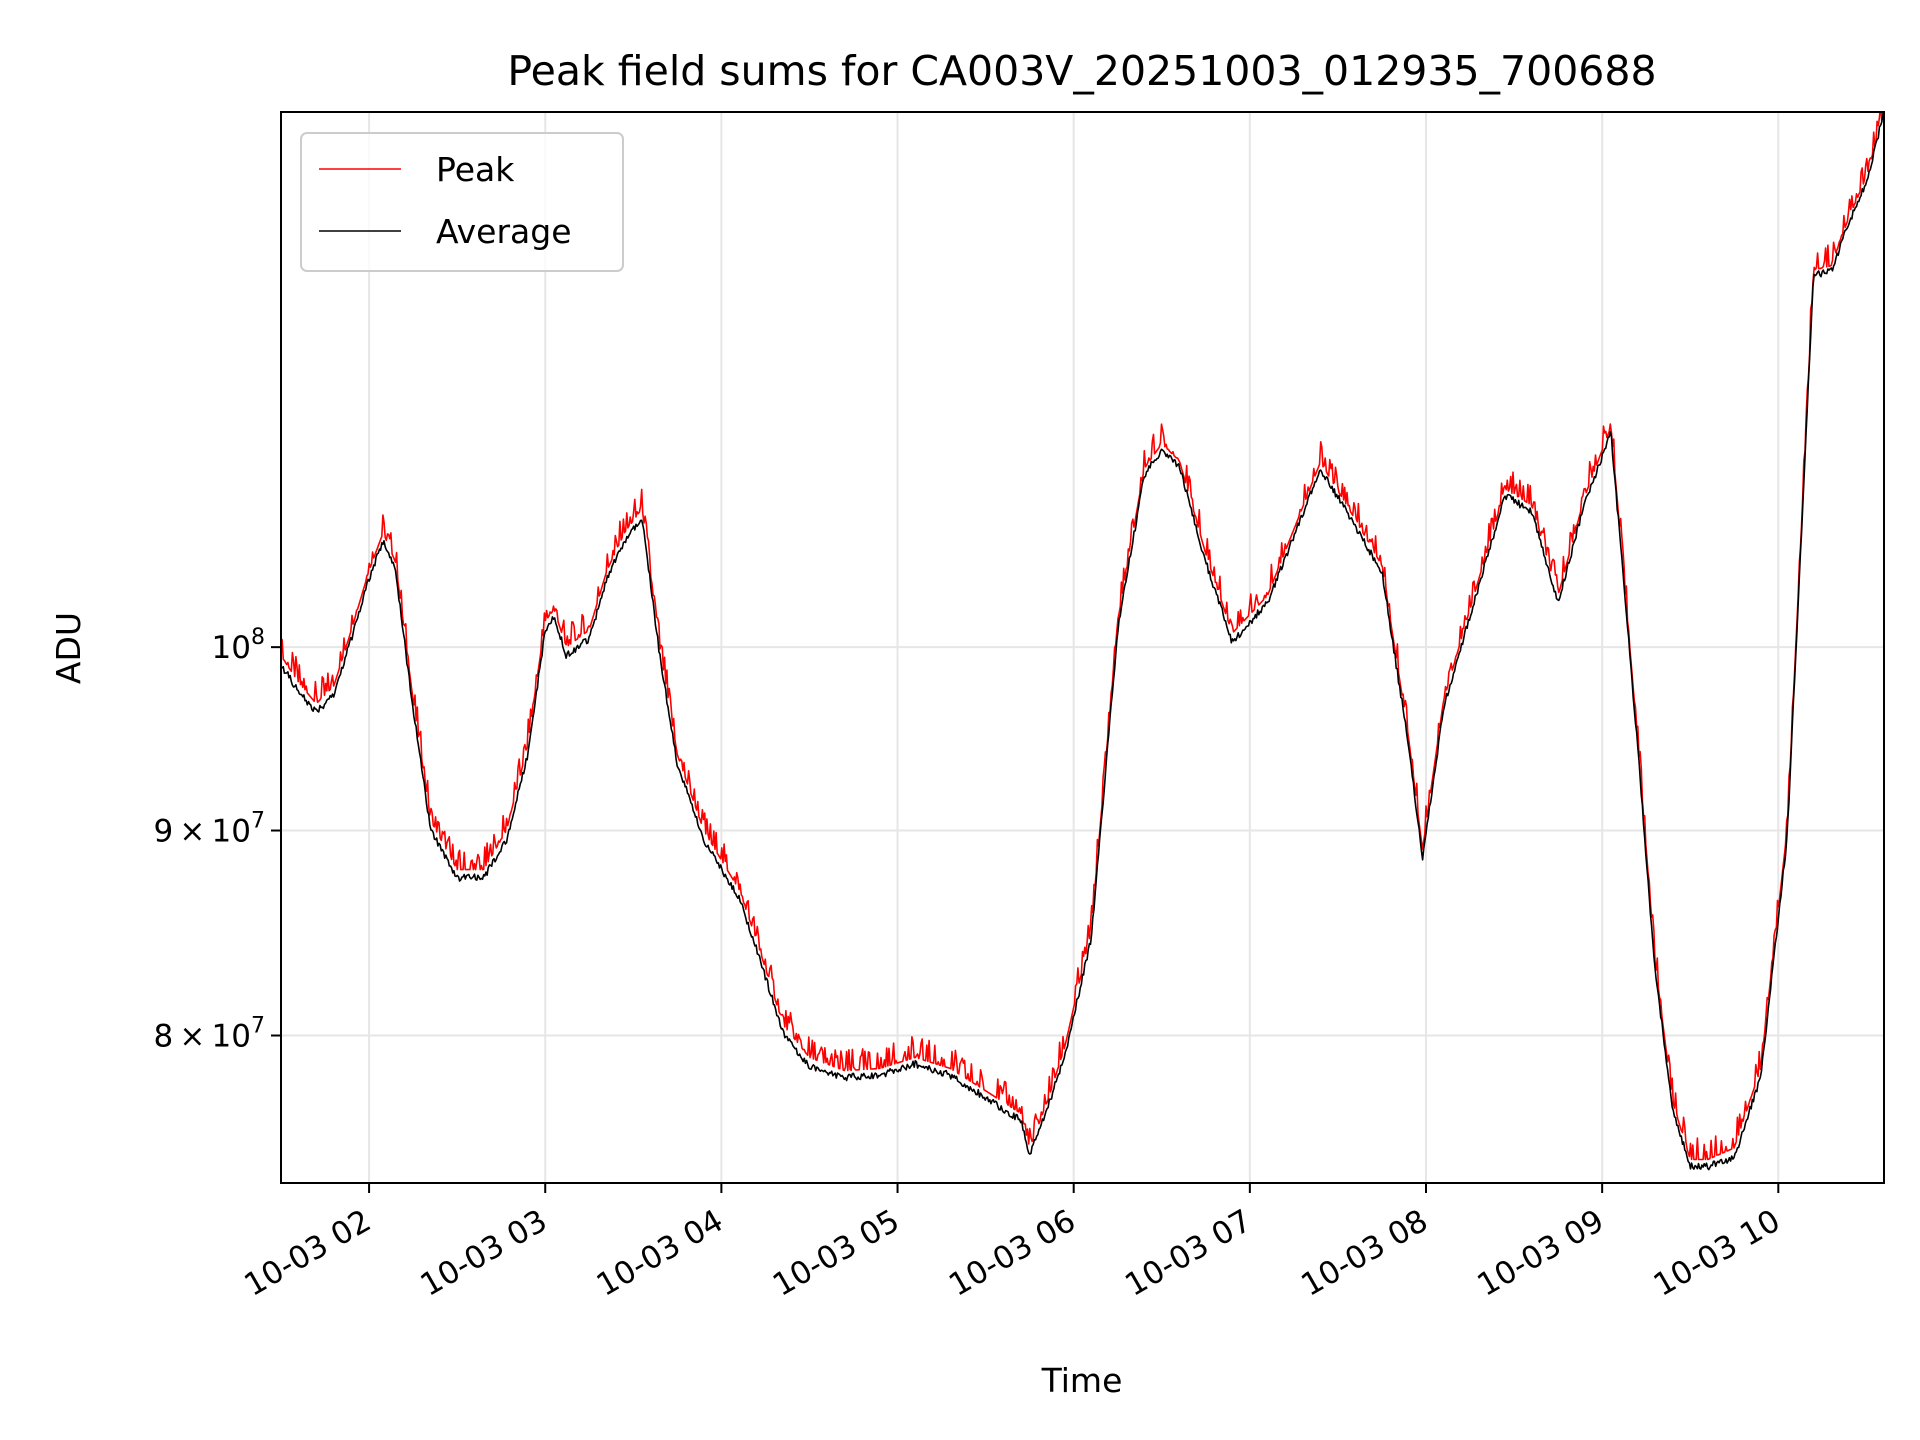 This screenshot has width=1920, height=1440. What do you see at coordinates (475, 169) in the screenshot?
I see `legend-label-peak: Peak` at bounding box center [475, 169].